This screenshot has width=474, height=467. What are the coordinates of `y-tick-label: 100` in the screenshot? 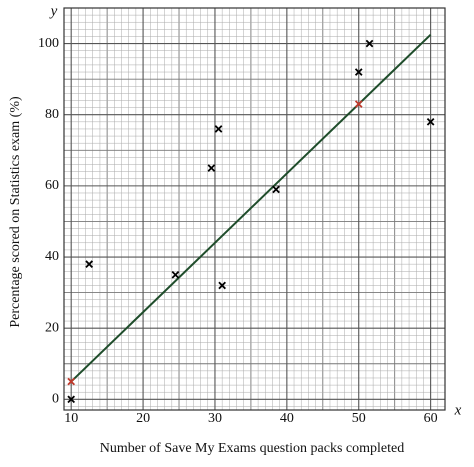 It's located at (48, 43).